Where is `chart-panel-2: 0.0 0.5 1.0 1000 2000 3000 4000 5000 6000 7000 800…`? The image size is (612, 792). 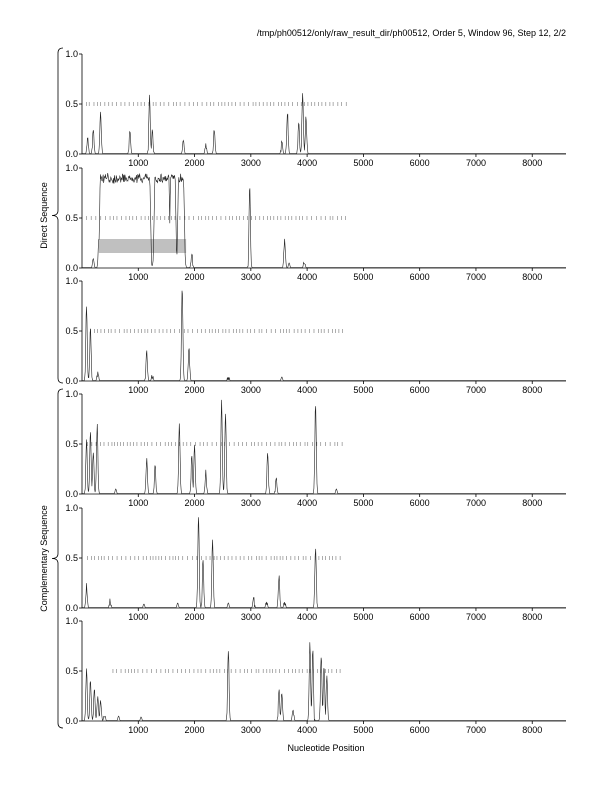
chart-panel-2: 0.0 0.5 1.0 1000 2000 3000 4000 5000 6000 7000 800… is located at coordinates (315, 222).